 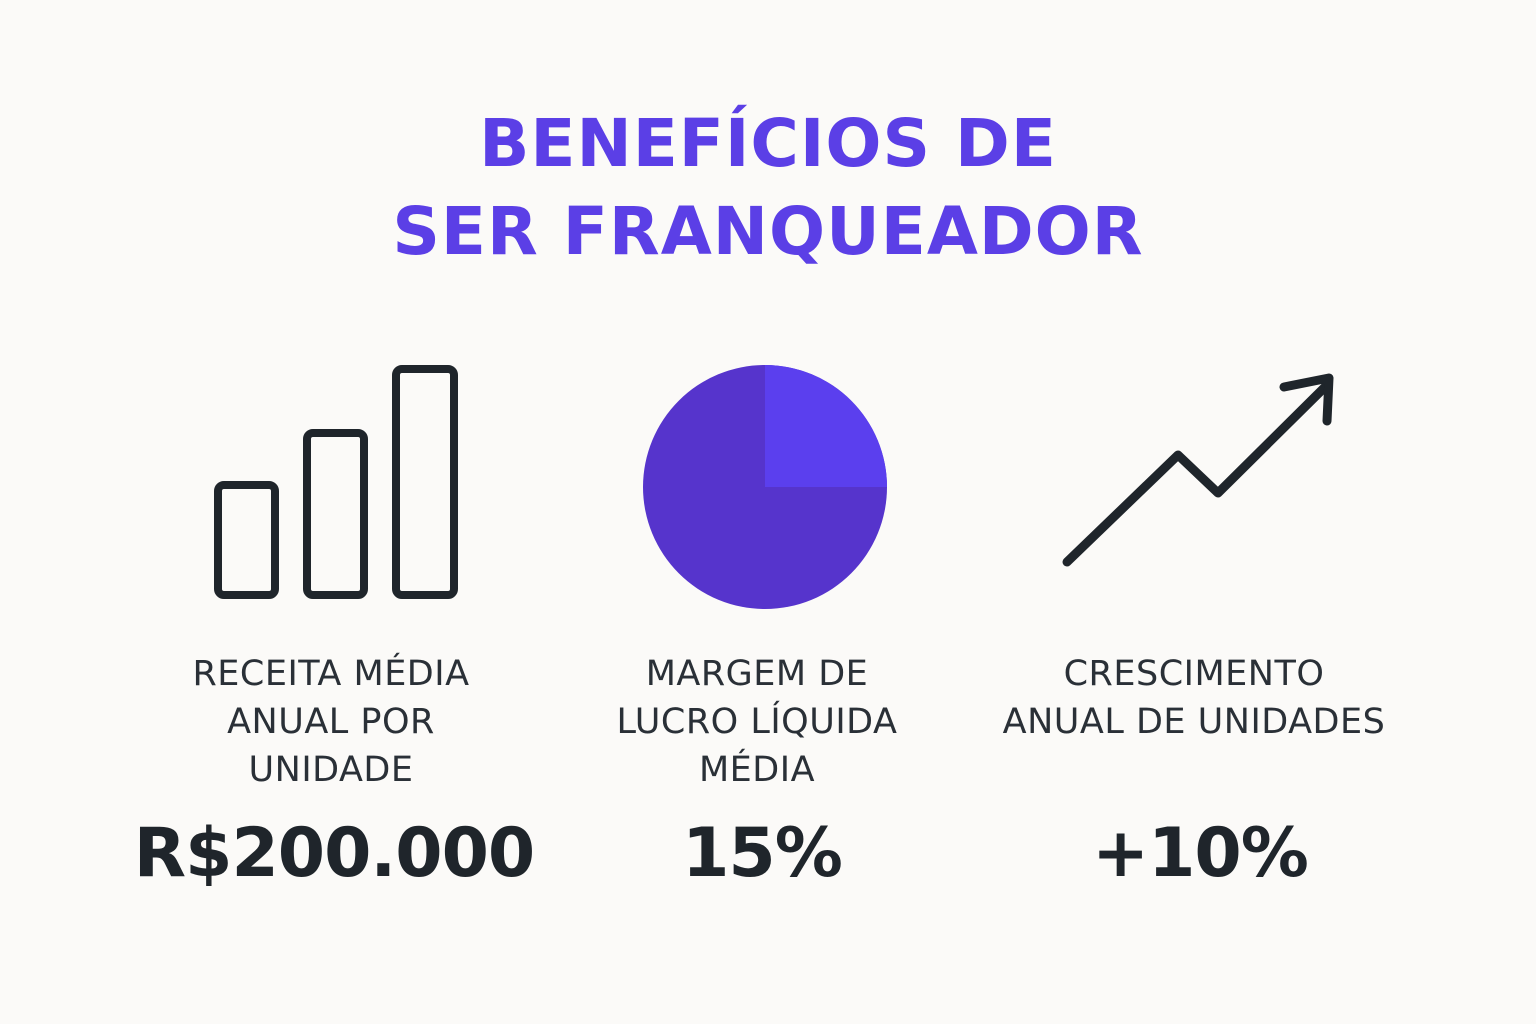 What do you see at coordinates (757, 722) in the screenshot?
I see `metric-label-profit-margin: MARGEM DE LUCRO LÍQUIDA MÉDIA` at bounding box center [757, 722].